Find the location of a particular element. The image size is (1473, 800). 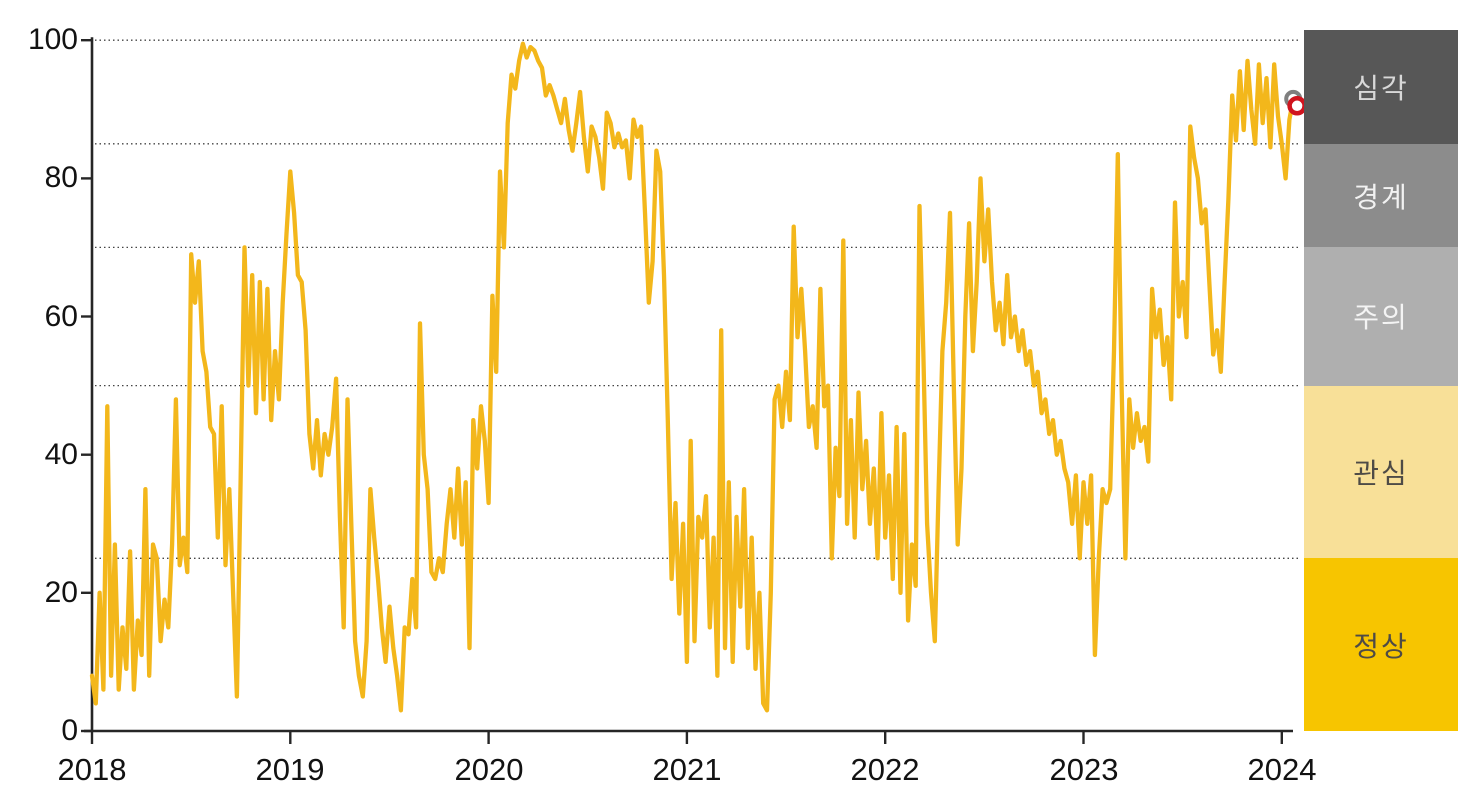

risk-band-label: 정상 is located at coordinates (1381, 646).